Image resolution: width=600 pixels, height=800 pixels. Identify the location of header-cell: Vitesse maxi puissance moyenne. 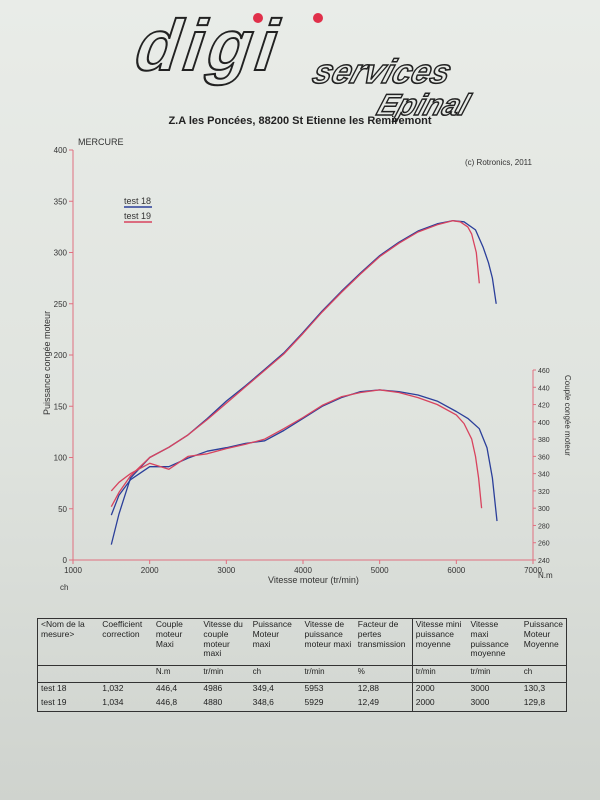
(494, 642).